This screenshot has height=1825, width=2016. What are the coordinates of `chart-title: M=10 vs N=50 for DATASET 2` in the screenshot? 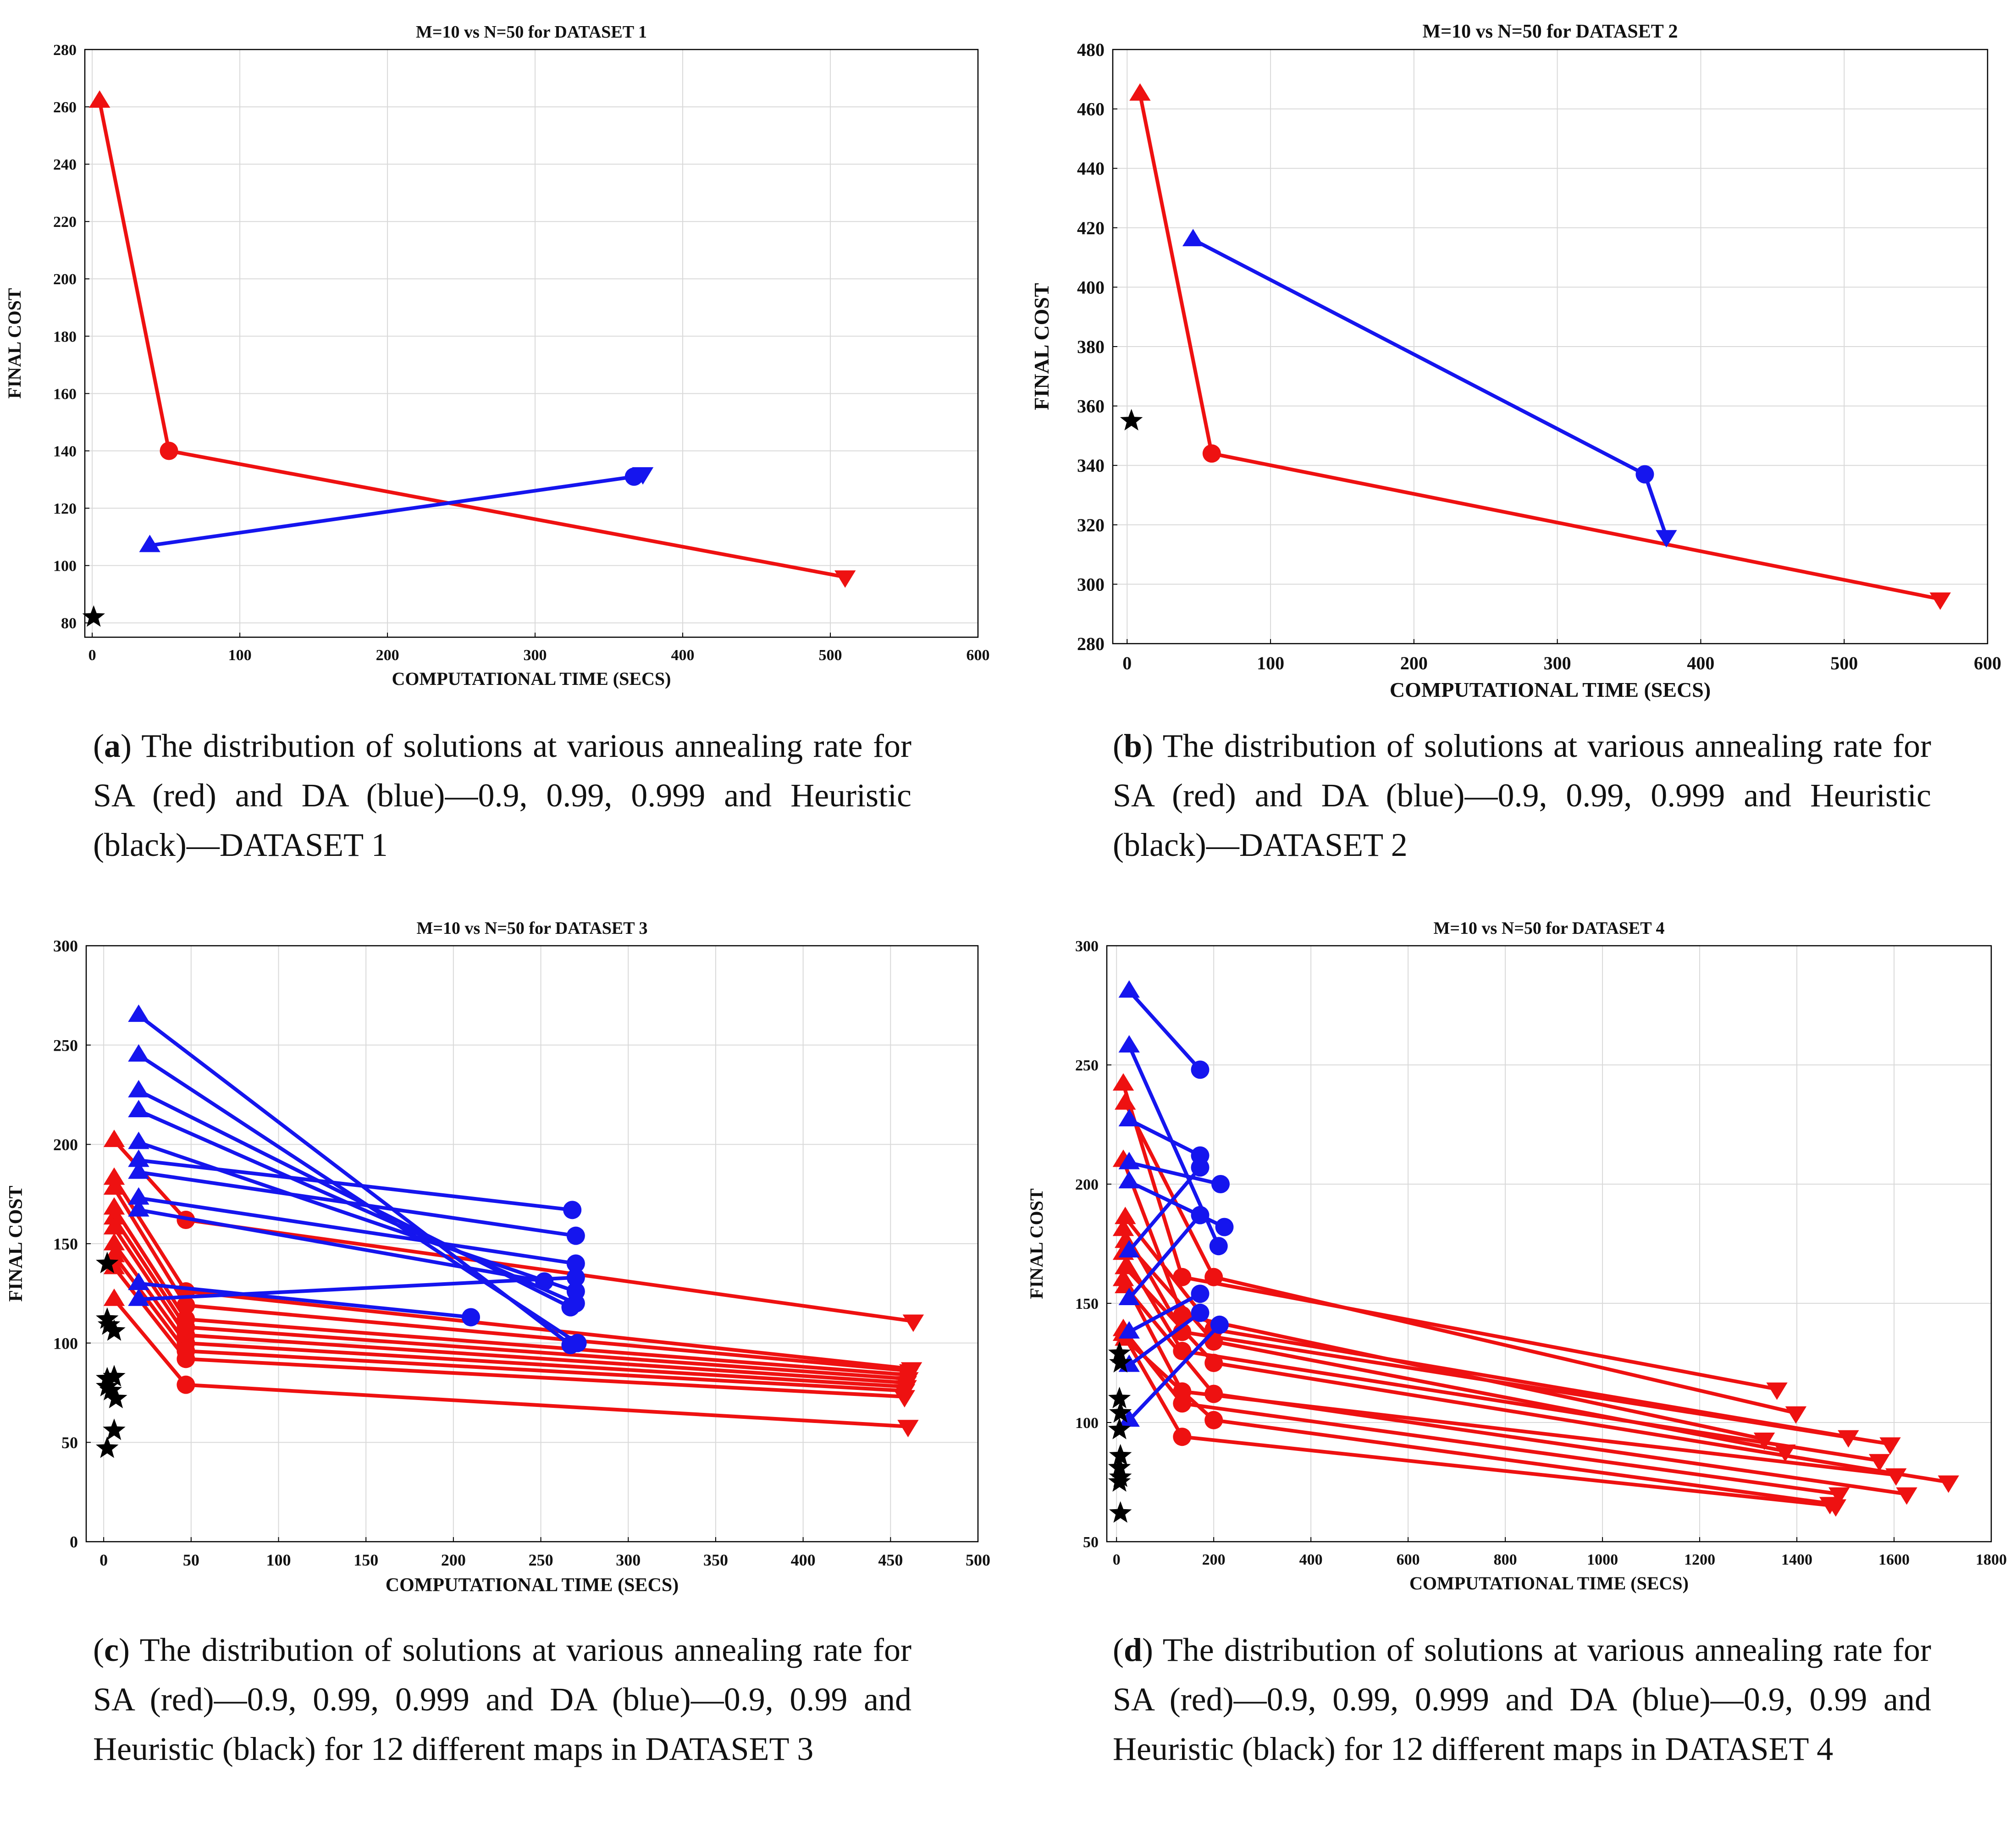 It's located at (1551, 32).